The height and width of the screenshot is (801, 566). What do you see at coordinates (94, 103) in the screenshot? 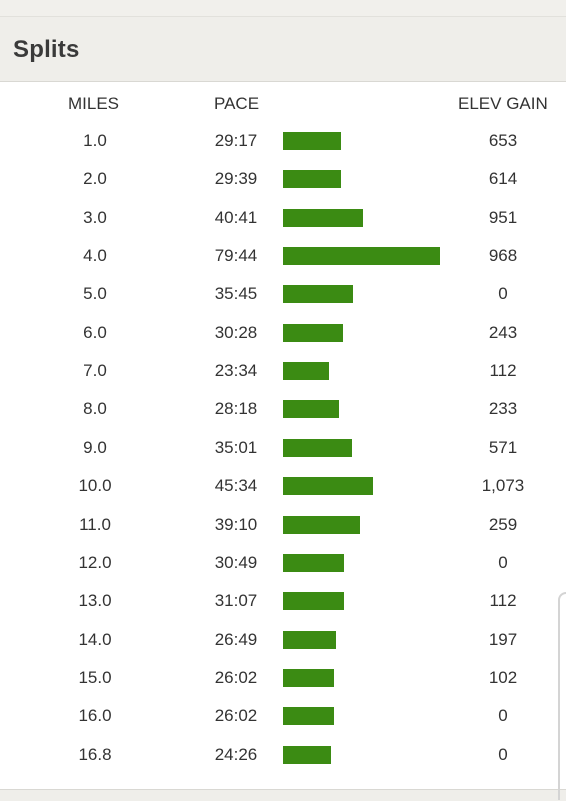
I see `column-header-miles: MILES` at bounding box center [94, 103].